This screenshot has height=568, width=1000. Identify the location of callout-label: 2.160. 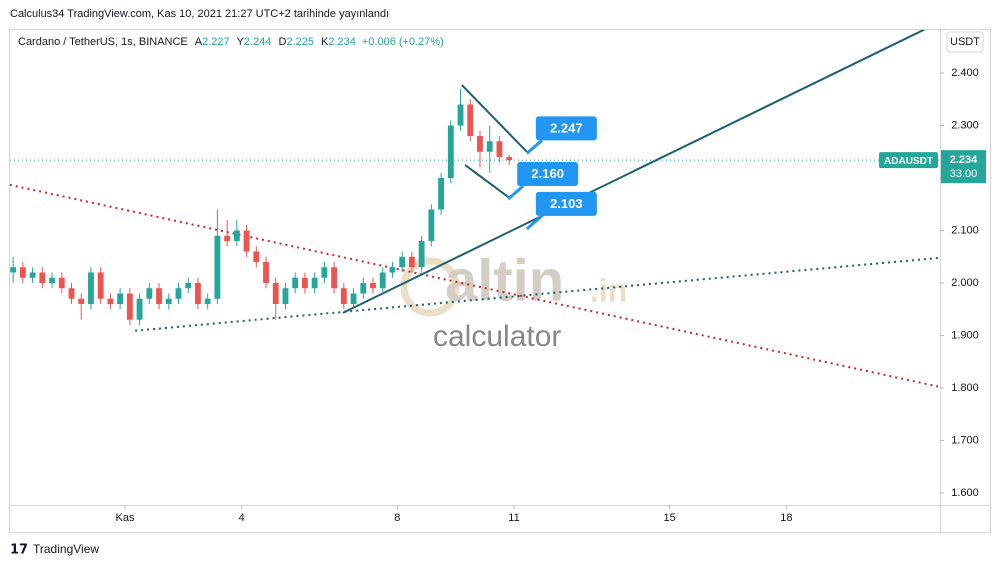
(547, 173).